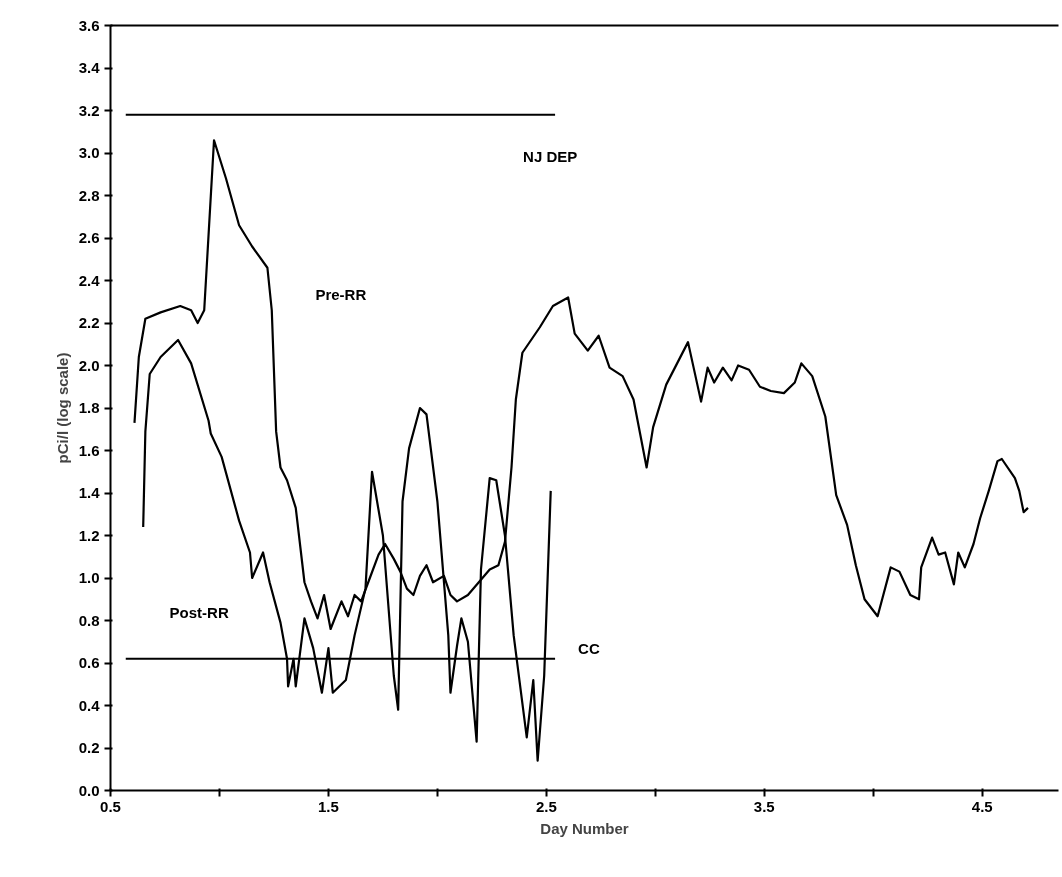  What do you see at coordinates (89, 450) in the screenshot?
I see `y-tick-label: 1.6` at bounding box center [89, 450].